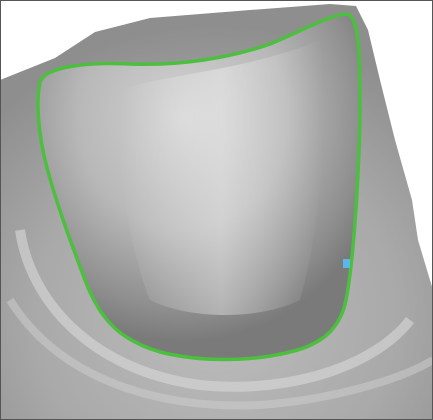 Image resolution: width=433 pixels, height=420 pixels. What do you see at coordinates (346, 263) in the screenshot?
I see `marker-point` at bounding box center [346, 263].